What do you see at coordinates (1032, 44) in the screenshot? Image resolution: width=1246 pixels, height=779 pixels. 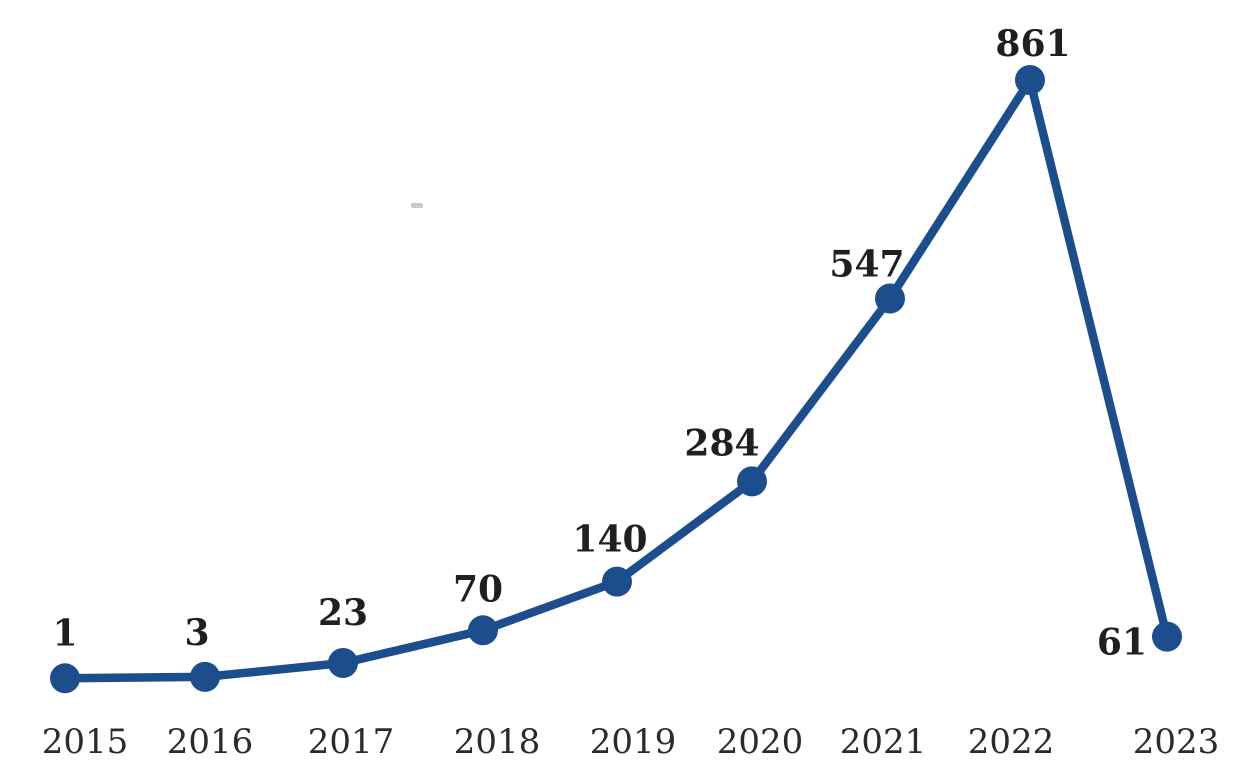 I see `data-point-label-2022: 861` at bounding box center [1032, 44].